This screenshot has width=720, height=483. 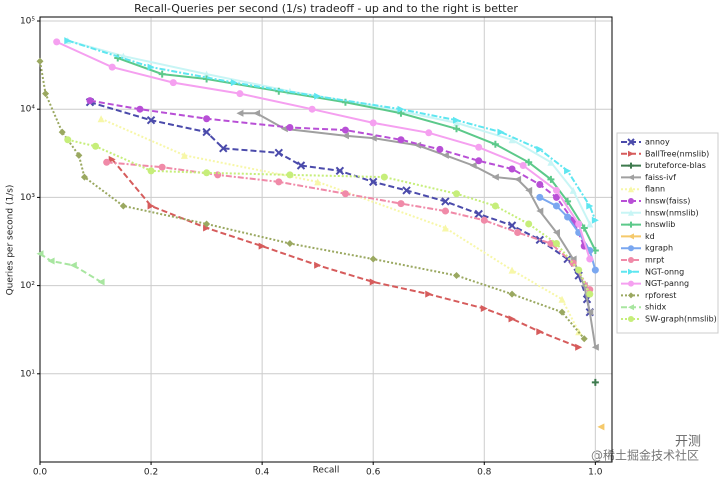 What do you see at coordinates (40, 473) in the screenshot?
I see `x-tick-label: 0.0` at bounding box center [40, 473].